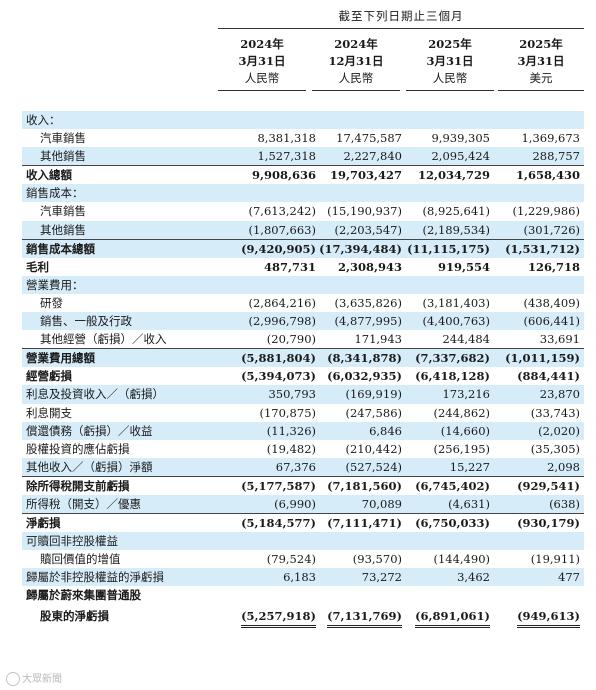  Describe the element at coordinates (373, 448) in the screenshot. I see `row-value: (210,442)` at that location.